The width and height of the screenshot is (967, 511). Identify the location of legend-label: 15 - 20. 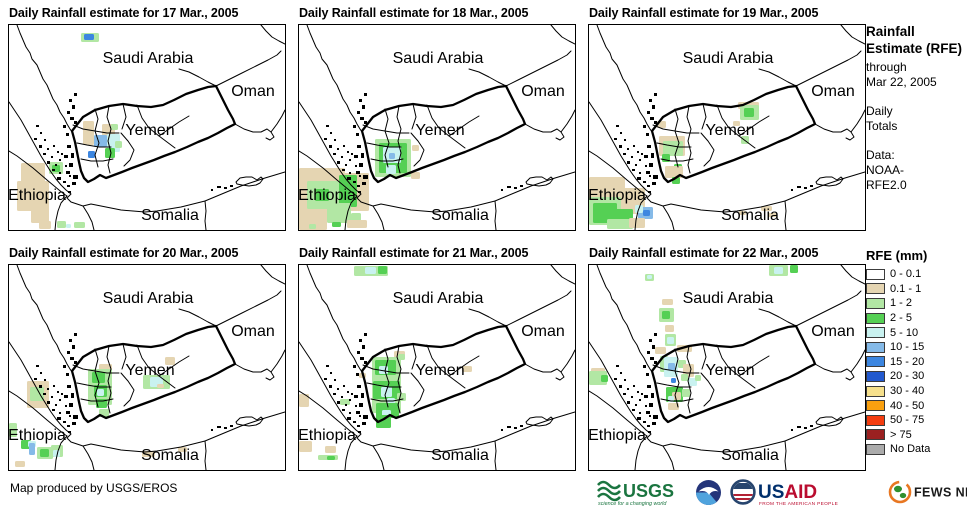
(907, 361).